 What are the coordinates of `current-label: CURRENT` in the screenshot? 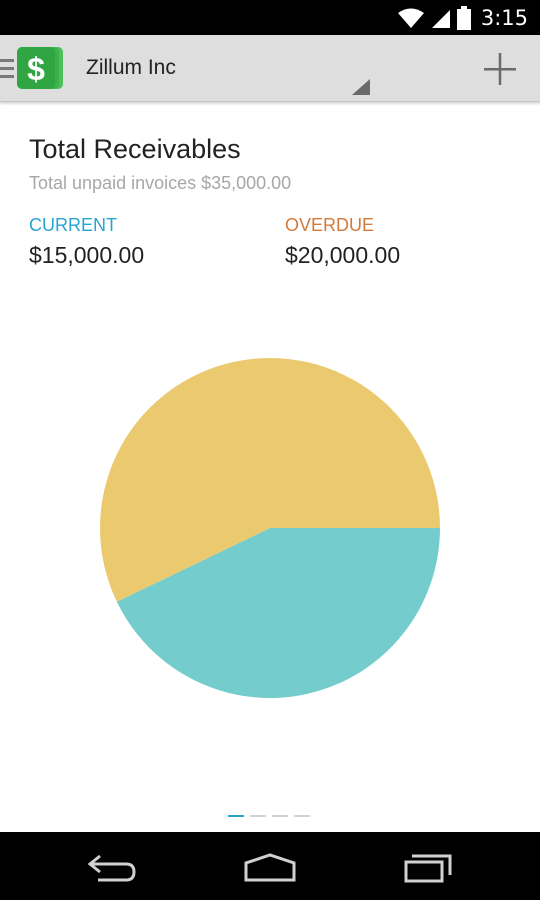 It's located at (73, 225).